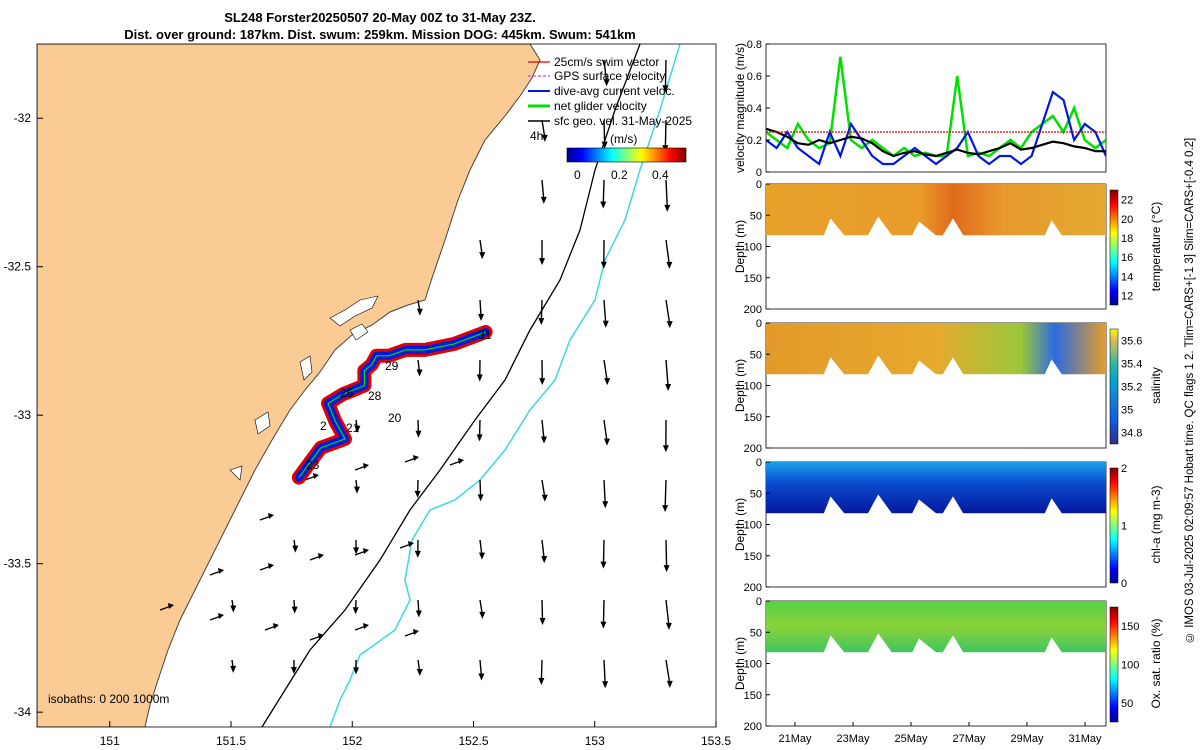 The image size is (1200, 750). I want to click on vel-ytick-label: 0.8, so click(754, 45).